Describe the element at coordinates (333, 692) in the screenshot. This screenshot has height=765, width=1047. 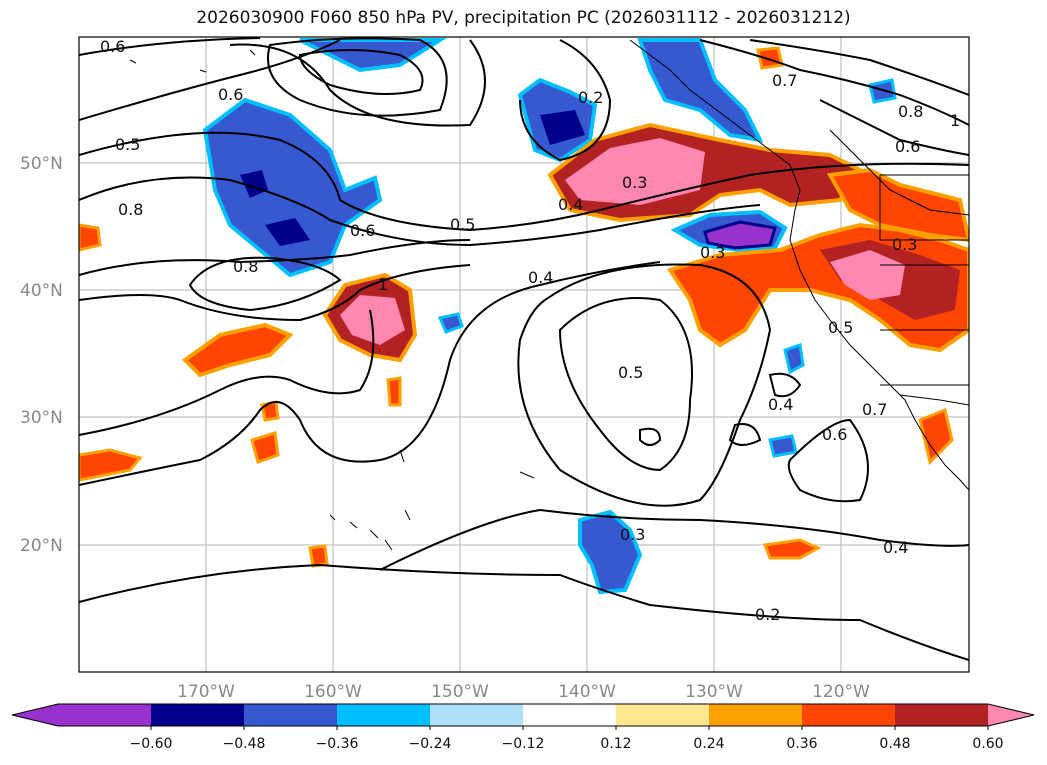
I see `lon-label-160w: 160°W` at that location.